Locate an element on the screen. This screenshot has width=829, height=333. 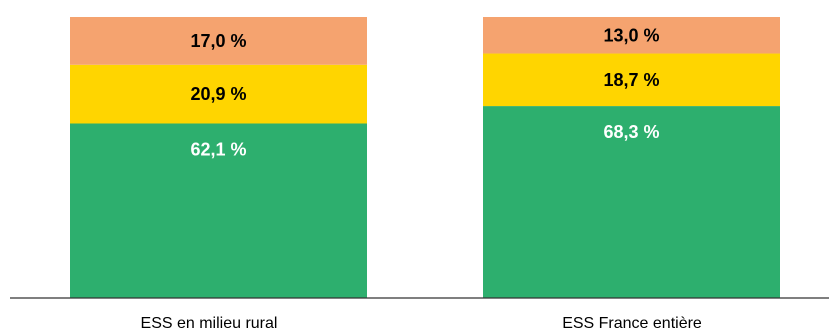
data-label-rural-green: 62,1 % is located at coordinates (218, 149).